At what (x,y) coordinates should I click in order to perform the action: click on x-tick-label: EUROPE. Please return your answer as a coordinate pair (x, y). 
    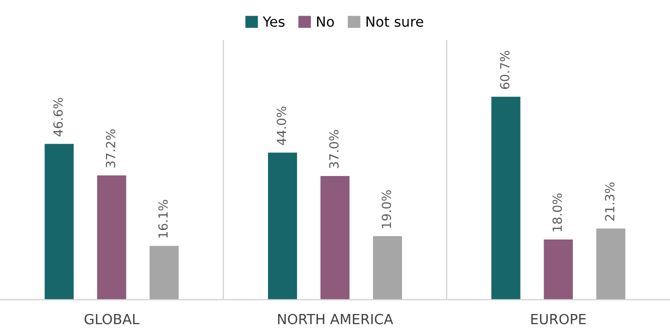
    Looking at the image, I should click on (558, 319).